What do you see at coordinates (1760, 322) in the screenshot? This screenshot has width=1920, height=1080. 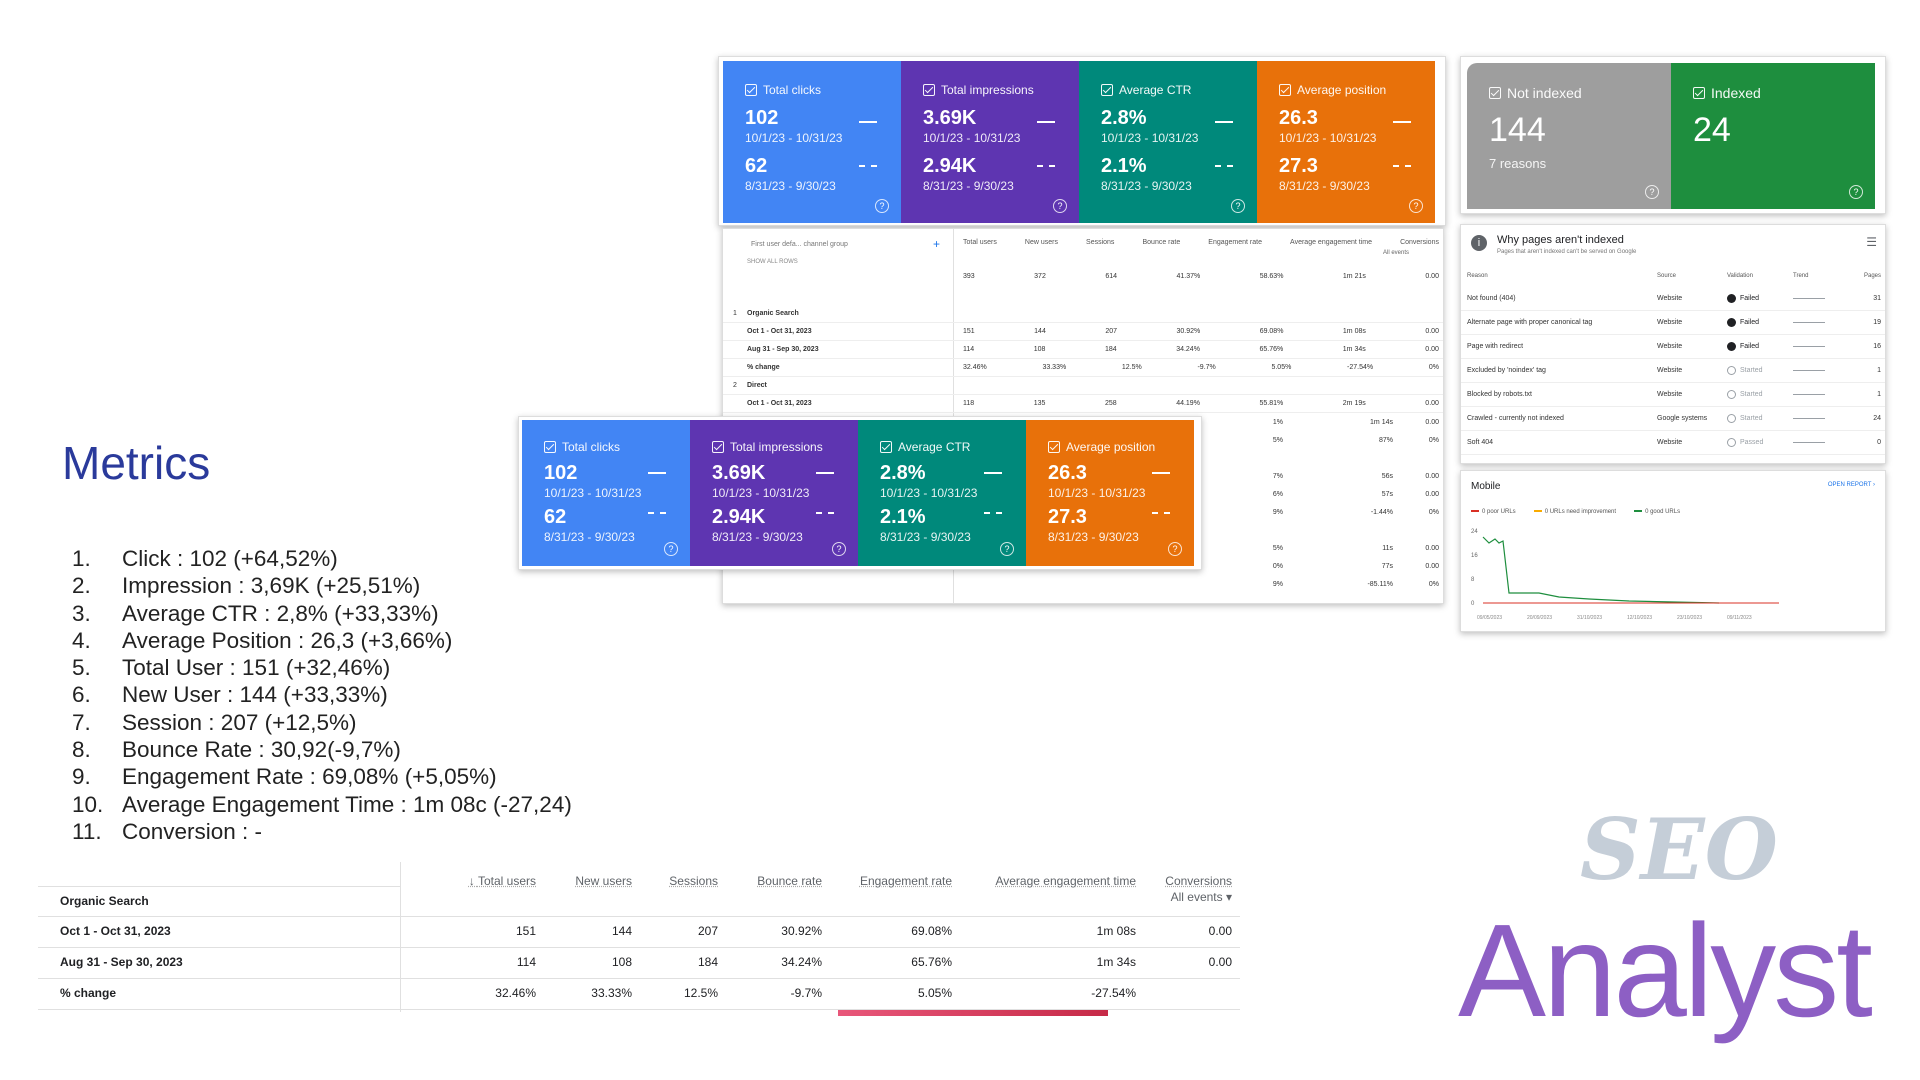 I see `validation-cell: Failed` at bounding box center [1760, 322].